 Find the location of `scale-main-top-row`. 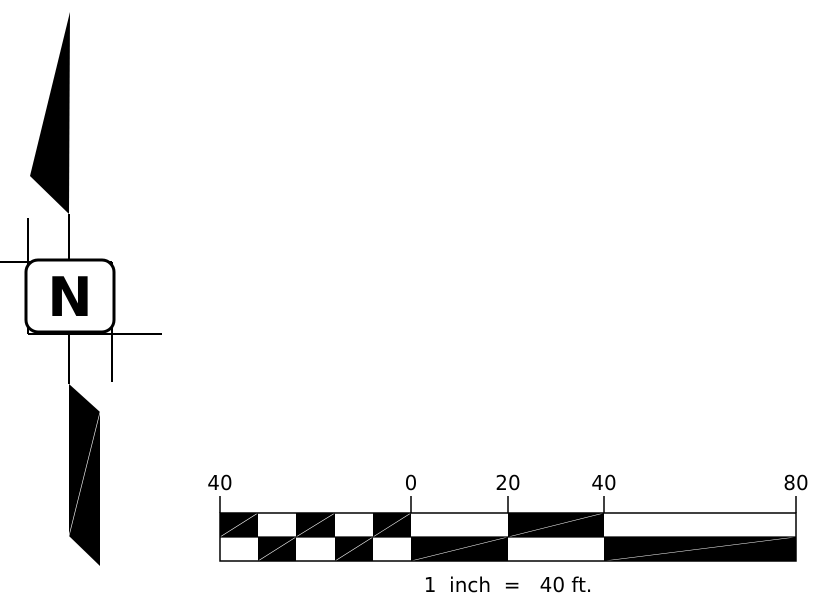

scale-main-top-row is located at coordinates (603, 525).